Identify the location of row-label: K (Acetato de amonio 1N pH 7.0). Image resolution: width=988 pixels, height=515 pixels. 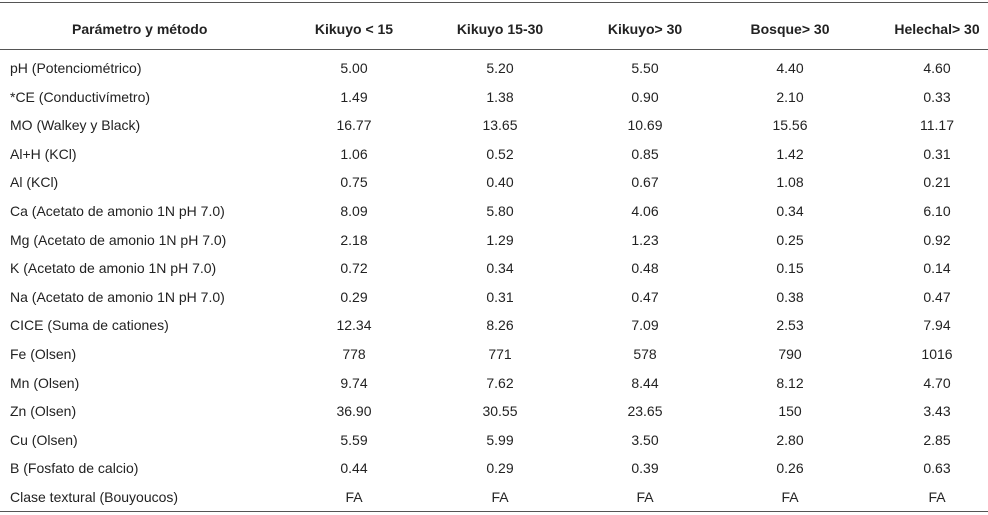
(113, 268).